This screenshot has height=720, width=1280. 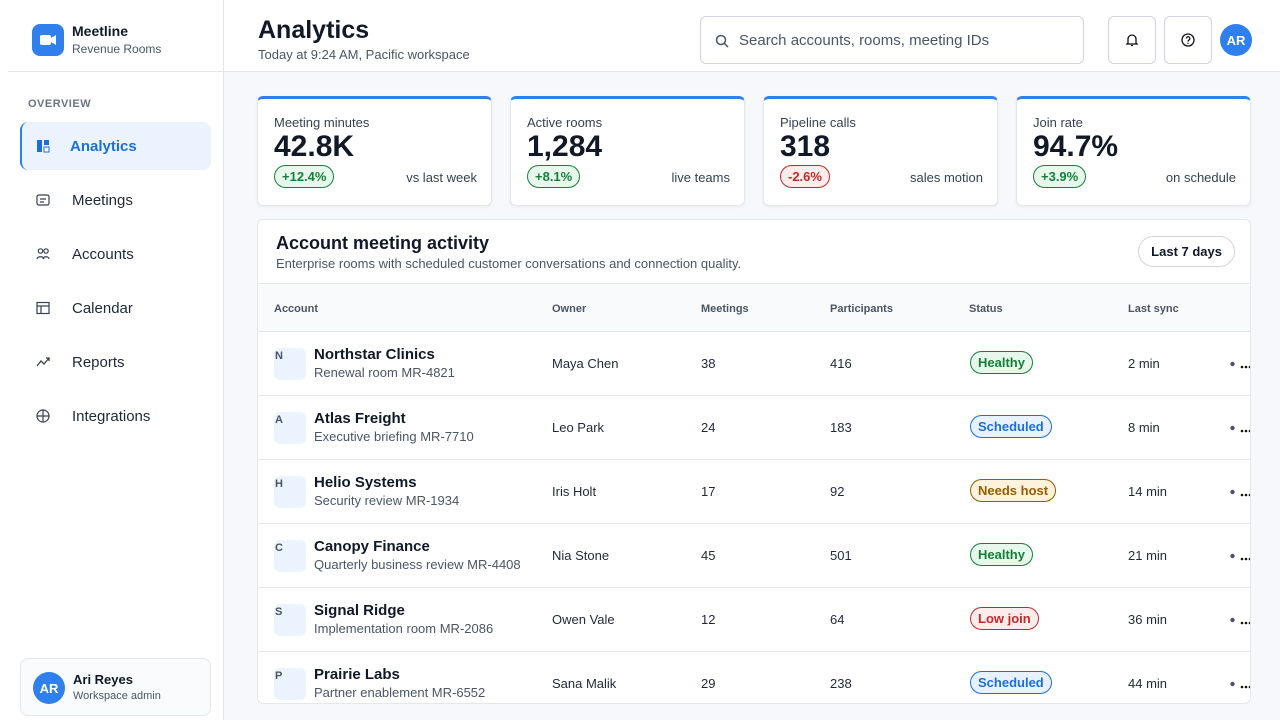 I want to click on bell-icon, so click(x=1132, y=40).